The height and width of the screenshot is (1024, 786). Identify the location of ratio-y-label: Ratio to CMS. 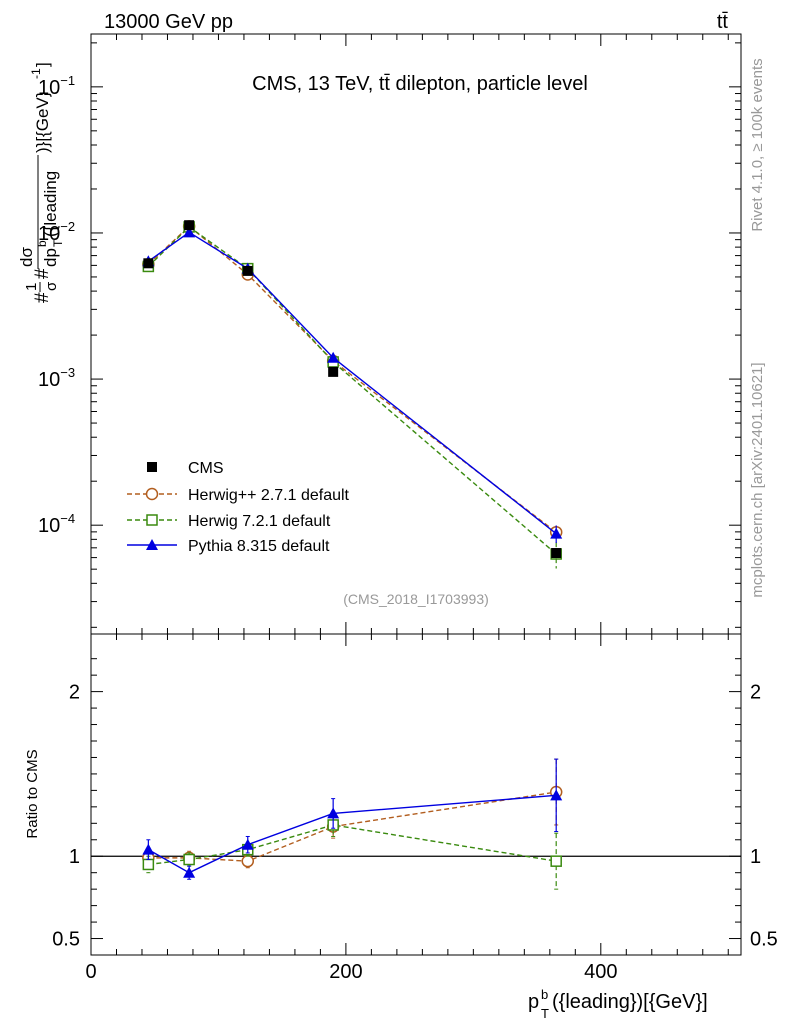
(32, 793).